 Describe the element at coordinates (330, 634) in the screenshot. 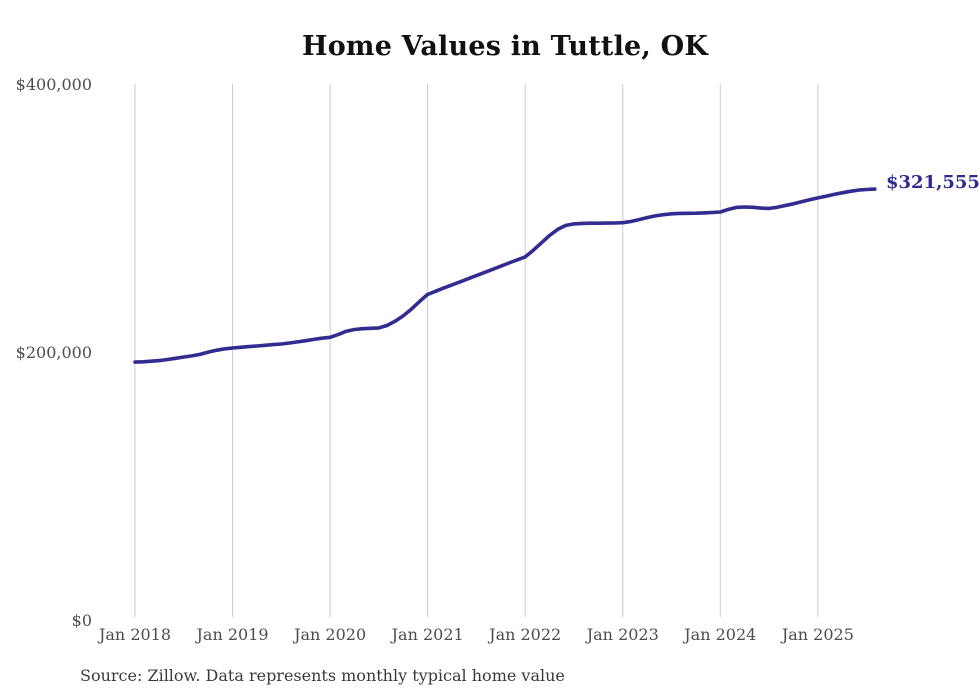

I see `x-axis-tick-label: Jan 2020` at that location.